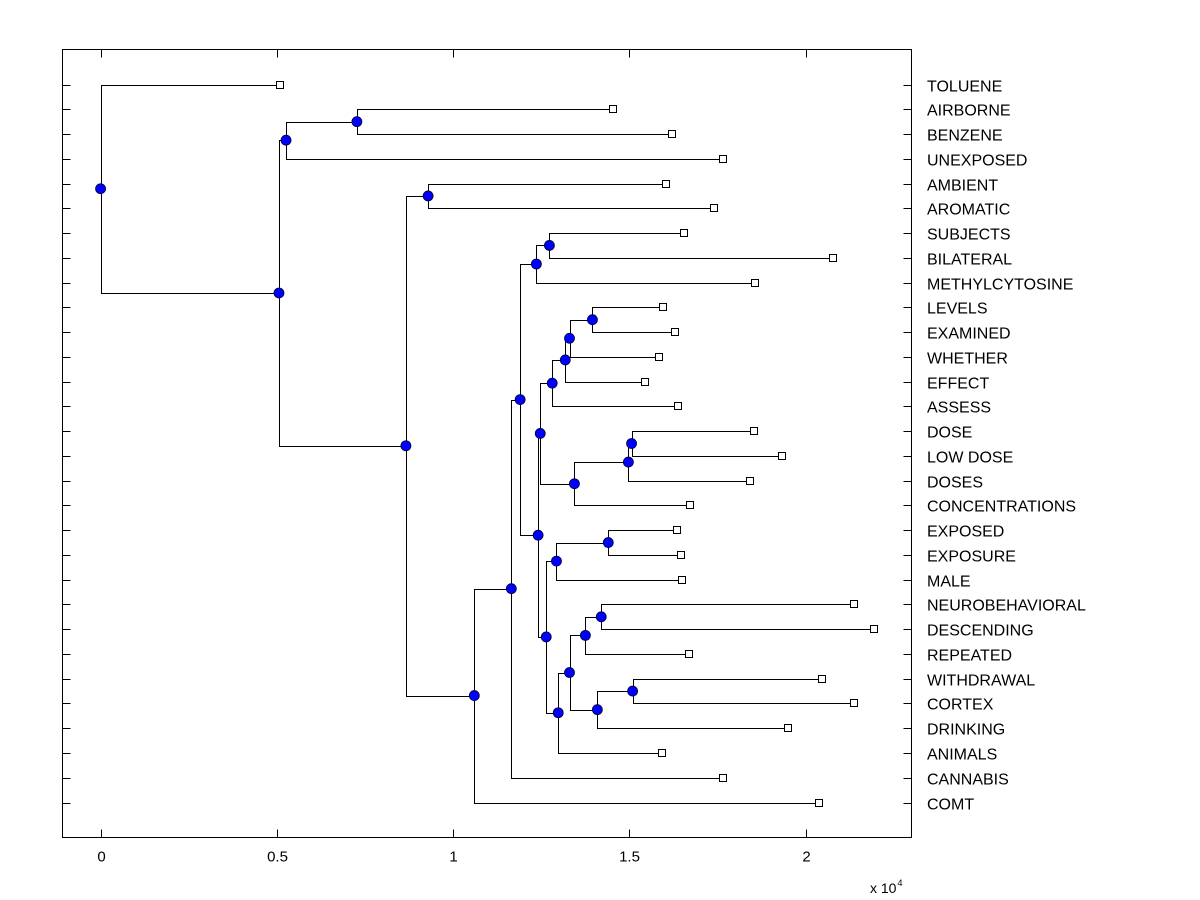 Image resolution: width=1200 pixels, height=900 pixels. I want to click on leaf-label: NEUROBEHAVIORAL, so click(1006, 606).